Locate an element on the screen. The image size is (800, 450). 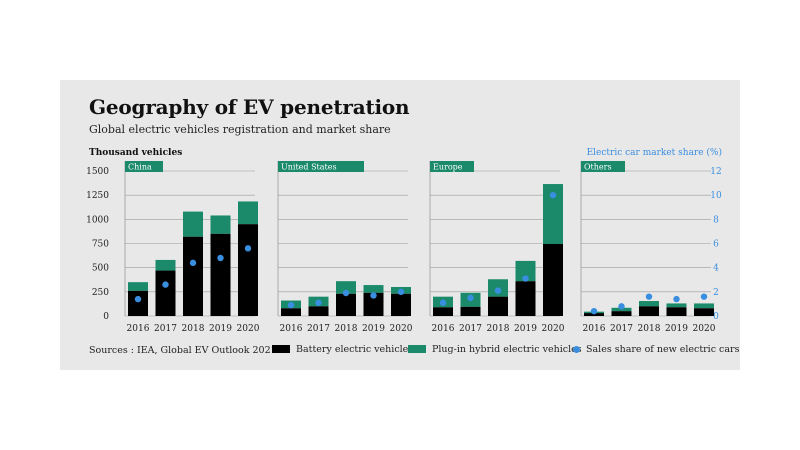
panel-tag-china is located at coordinates (144, 166).